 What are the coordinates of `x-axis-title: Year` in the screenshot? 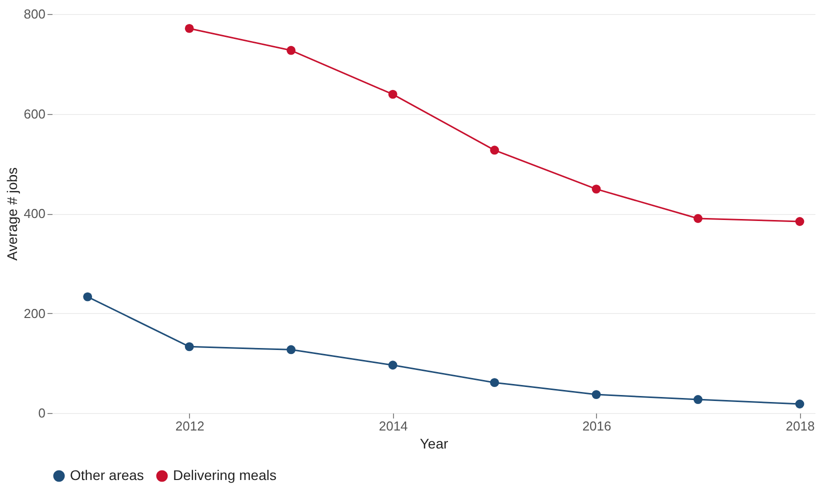 It's located at (434, 444).